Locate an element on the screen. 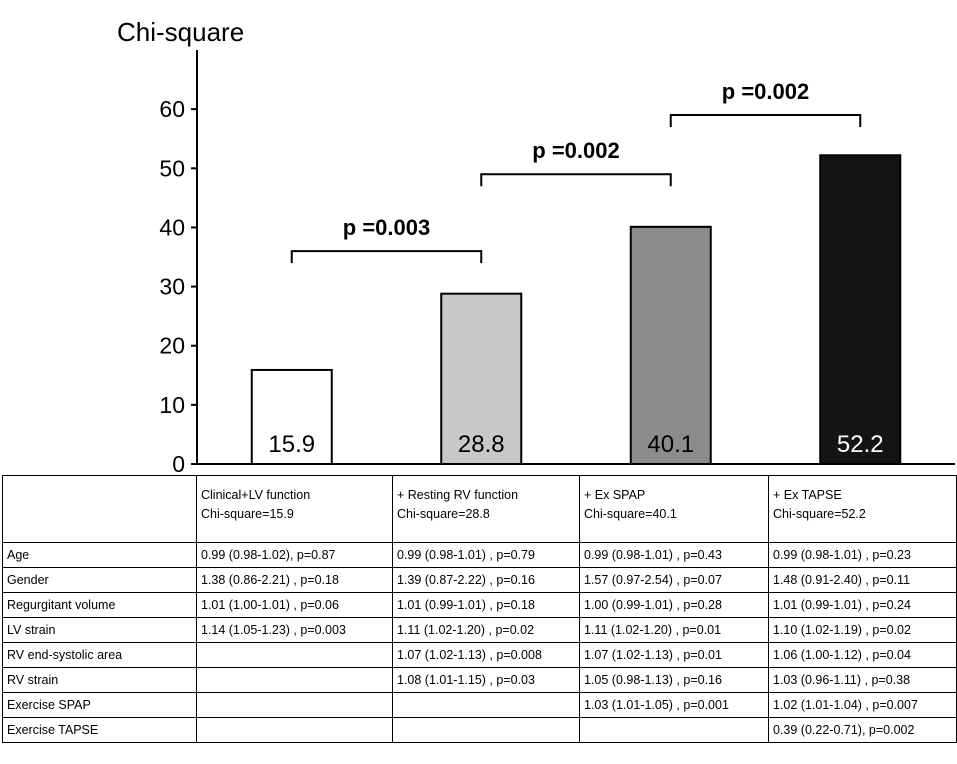 The image size is (957, 764). header-line1: + Resting RV function is located at coordinates (458, 495).